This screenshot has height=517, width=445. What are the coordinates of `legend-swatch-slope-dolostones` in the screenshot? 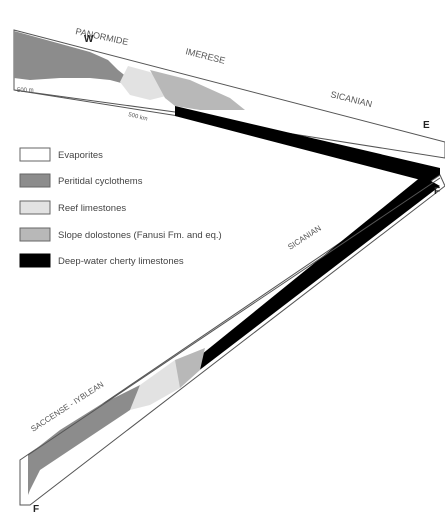 It's located at (35, 234).